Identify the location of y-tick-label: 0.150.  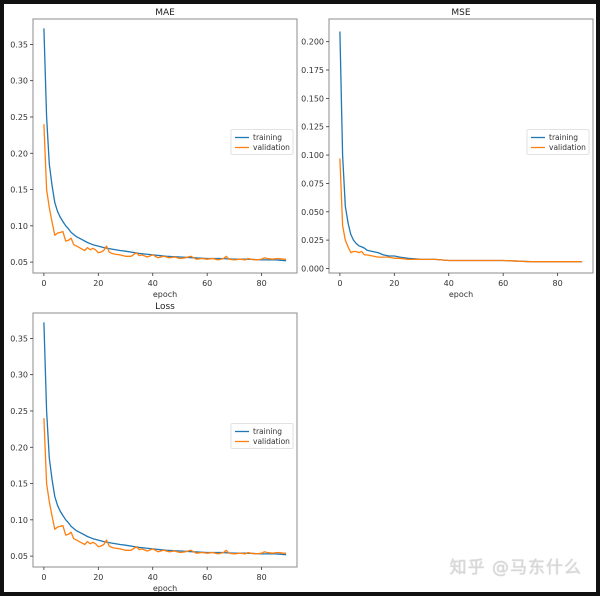
(312, 98).